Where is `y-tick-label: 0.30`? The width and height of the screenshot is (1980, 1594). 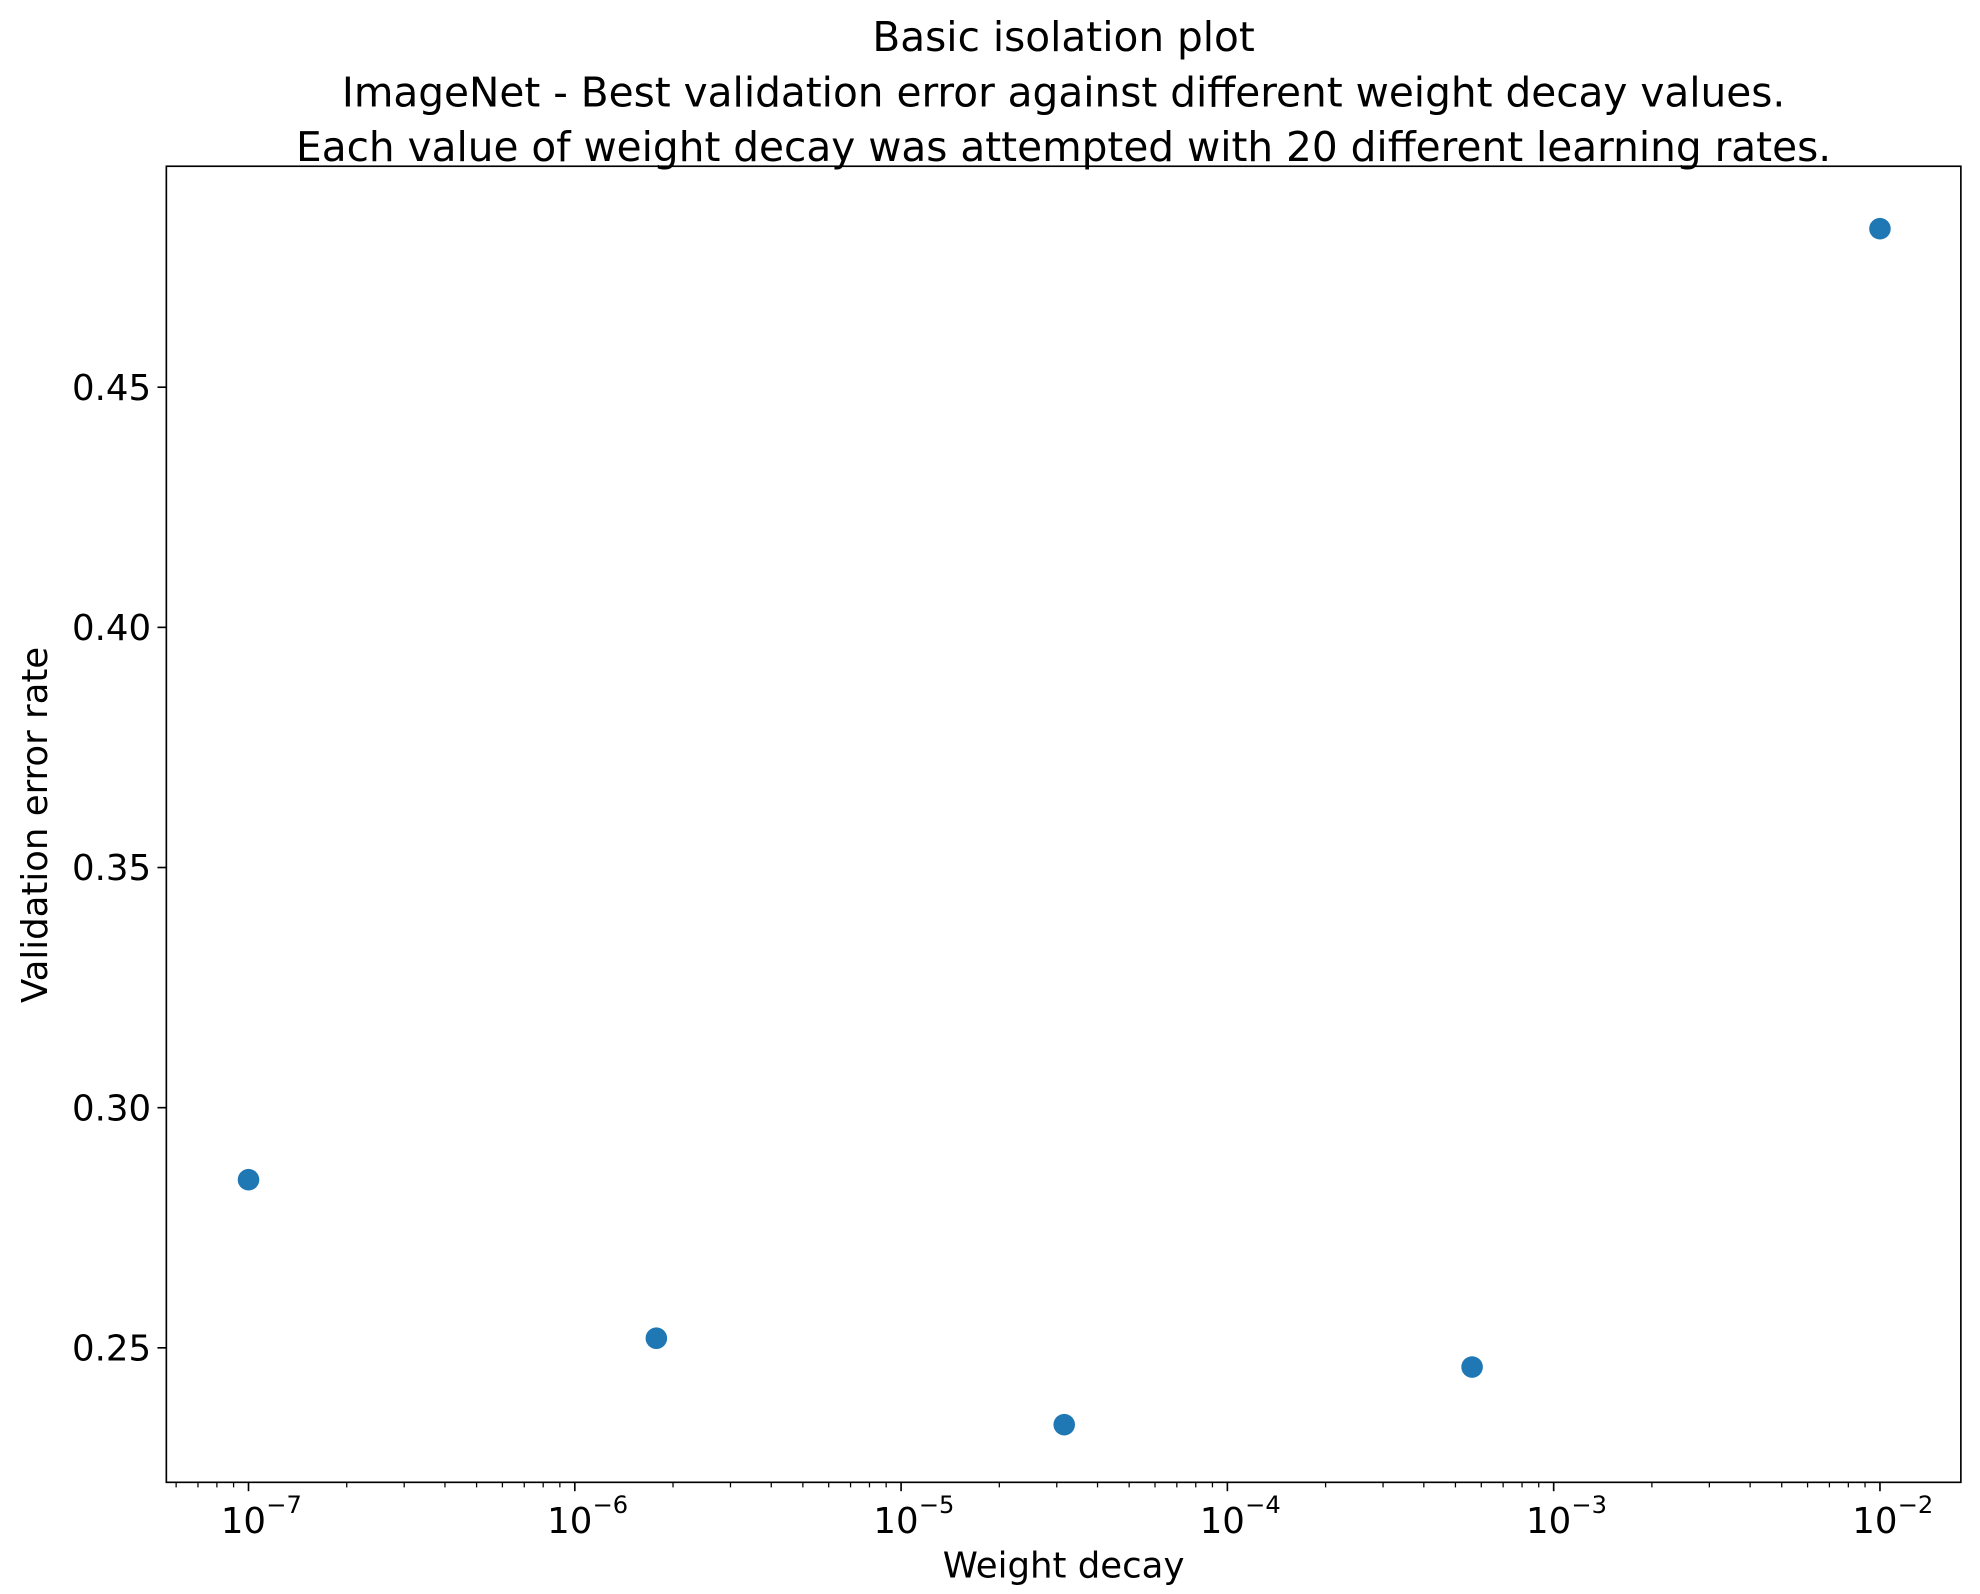 y-tick-label: 0.30 is located at coordinates (111, 1108).